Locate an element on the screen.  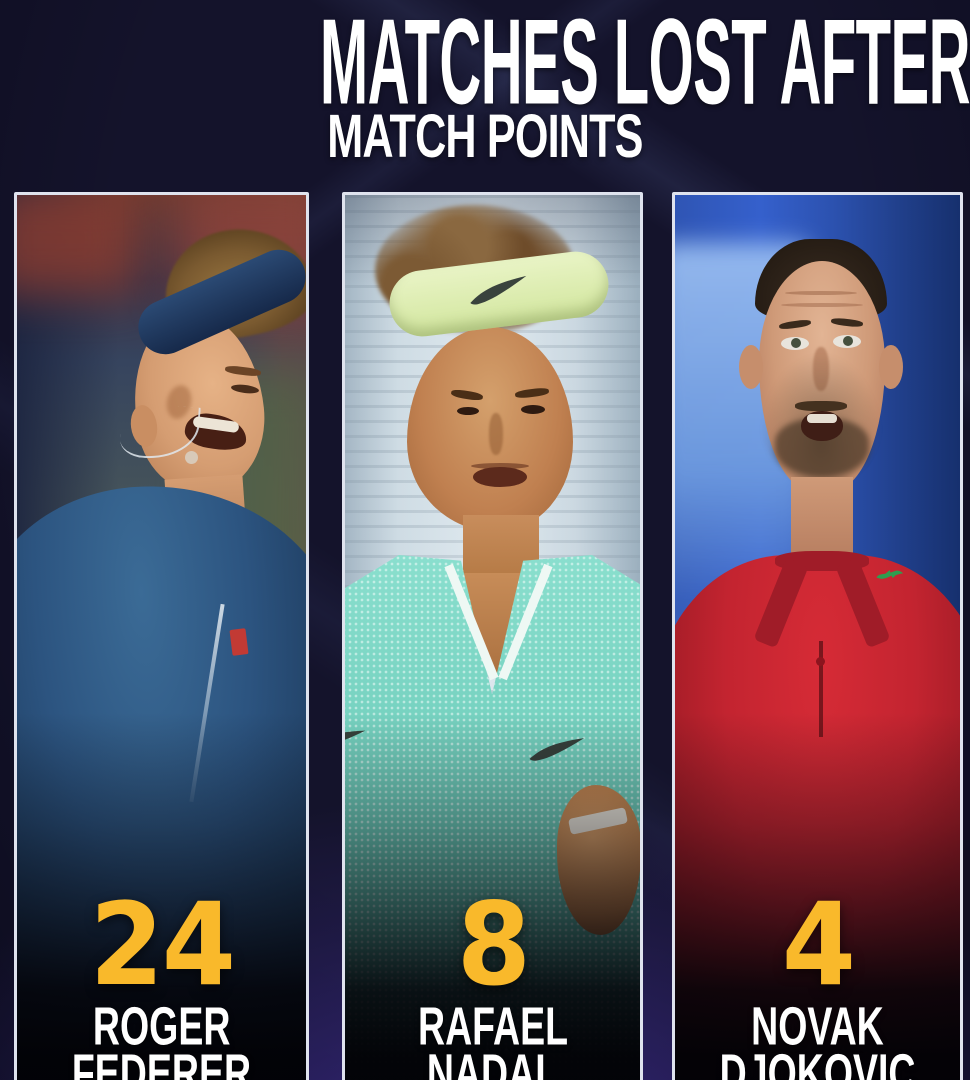
player-name-djokovic: NOVAK DJOKOVIC is located at coordinates (817, 1037).